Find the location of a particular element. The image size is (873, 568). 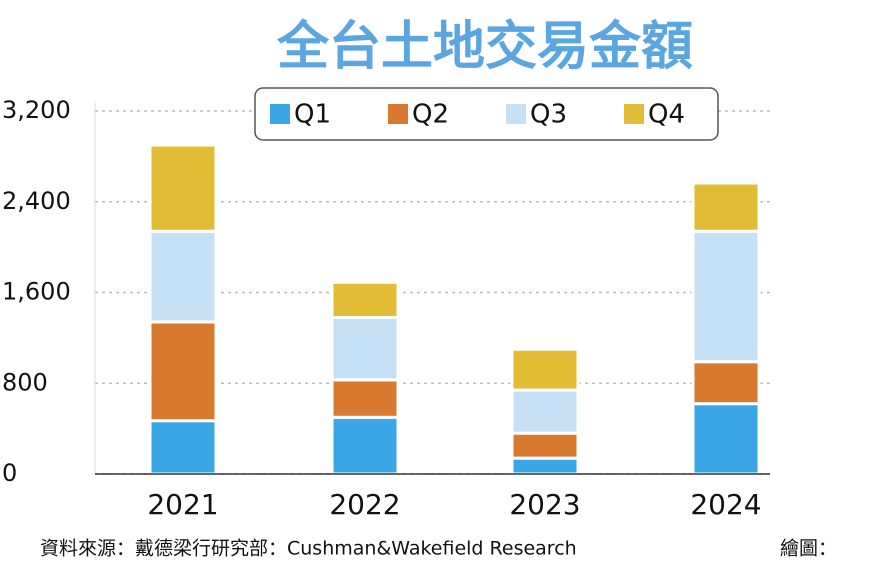

y-tick-label: 0 is located at coordinates (9, 473).